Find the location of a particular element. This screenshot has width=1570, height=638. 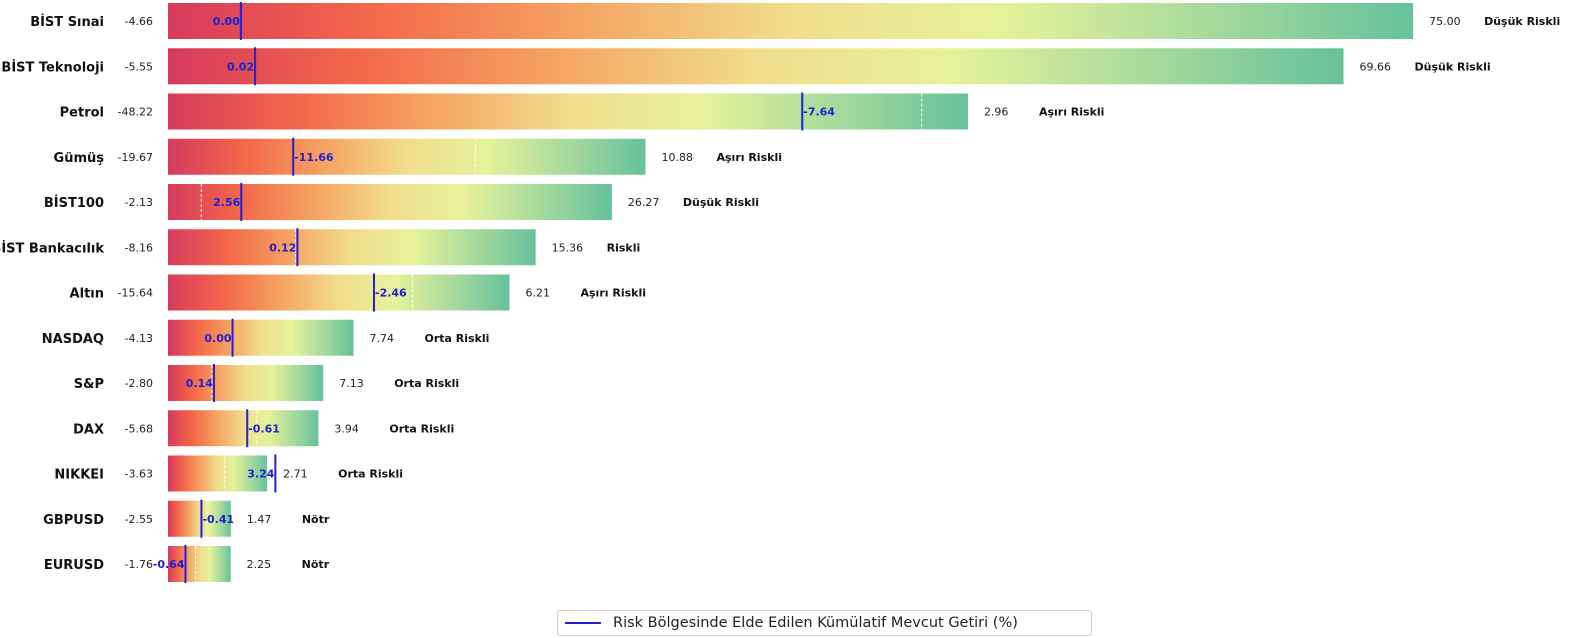

category-label: EURUSD is located at coordinates (74, 565).